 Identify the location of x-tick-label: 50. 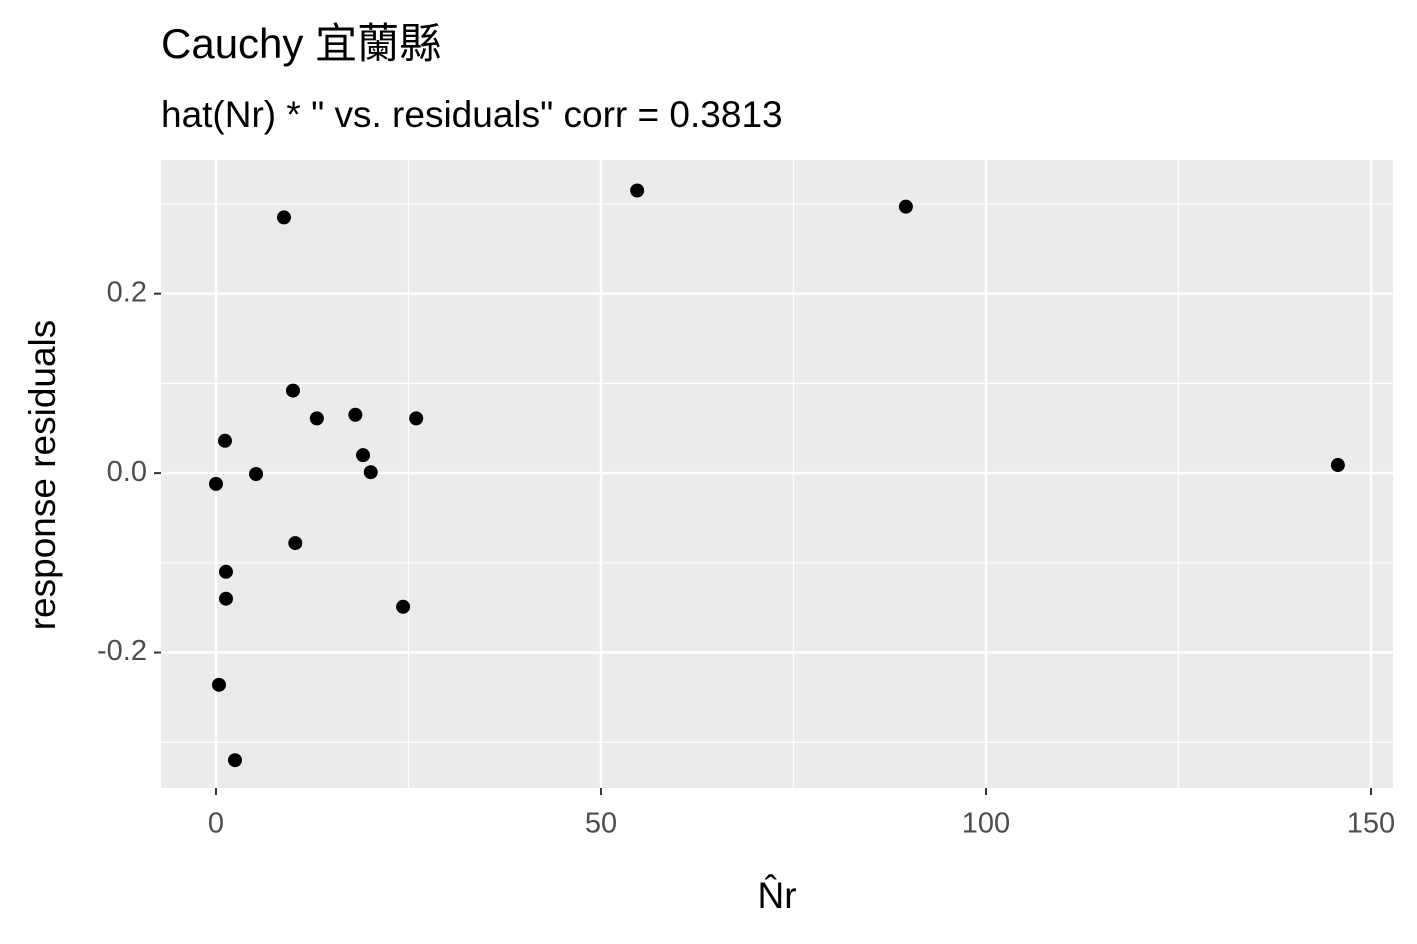
(601, 824).